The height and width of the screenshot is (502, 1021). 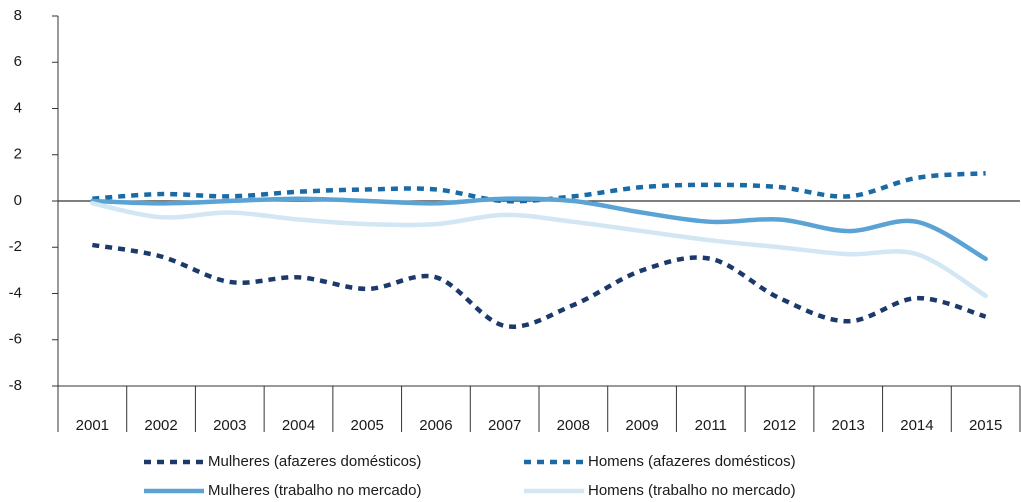 I want to click on x-tick-label: 2011, so click(x=711, y=425).